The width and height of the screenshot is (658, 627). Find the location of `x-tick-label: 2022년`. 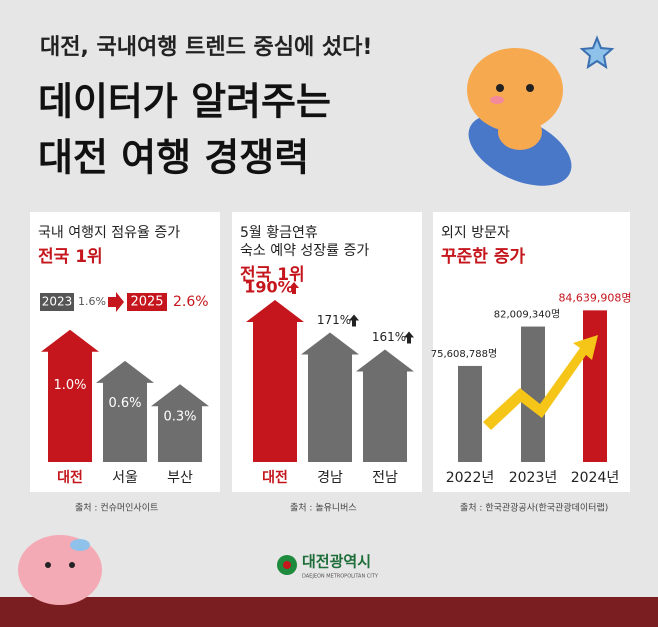

x-tick-label: 2022년 is located at coordinates (470, 478).